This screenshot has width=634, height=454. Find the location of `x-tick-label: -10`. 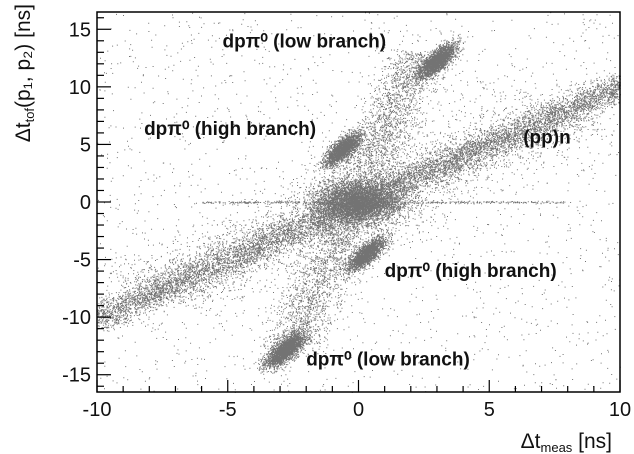

x-tick-label: -10 is located at coordinates (97, 410).